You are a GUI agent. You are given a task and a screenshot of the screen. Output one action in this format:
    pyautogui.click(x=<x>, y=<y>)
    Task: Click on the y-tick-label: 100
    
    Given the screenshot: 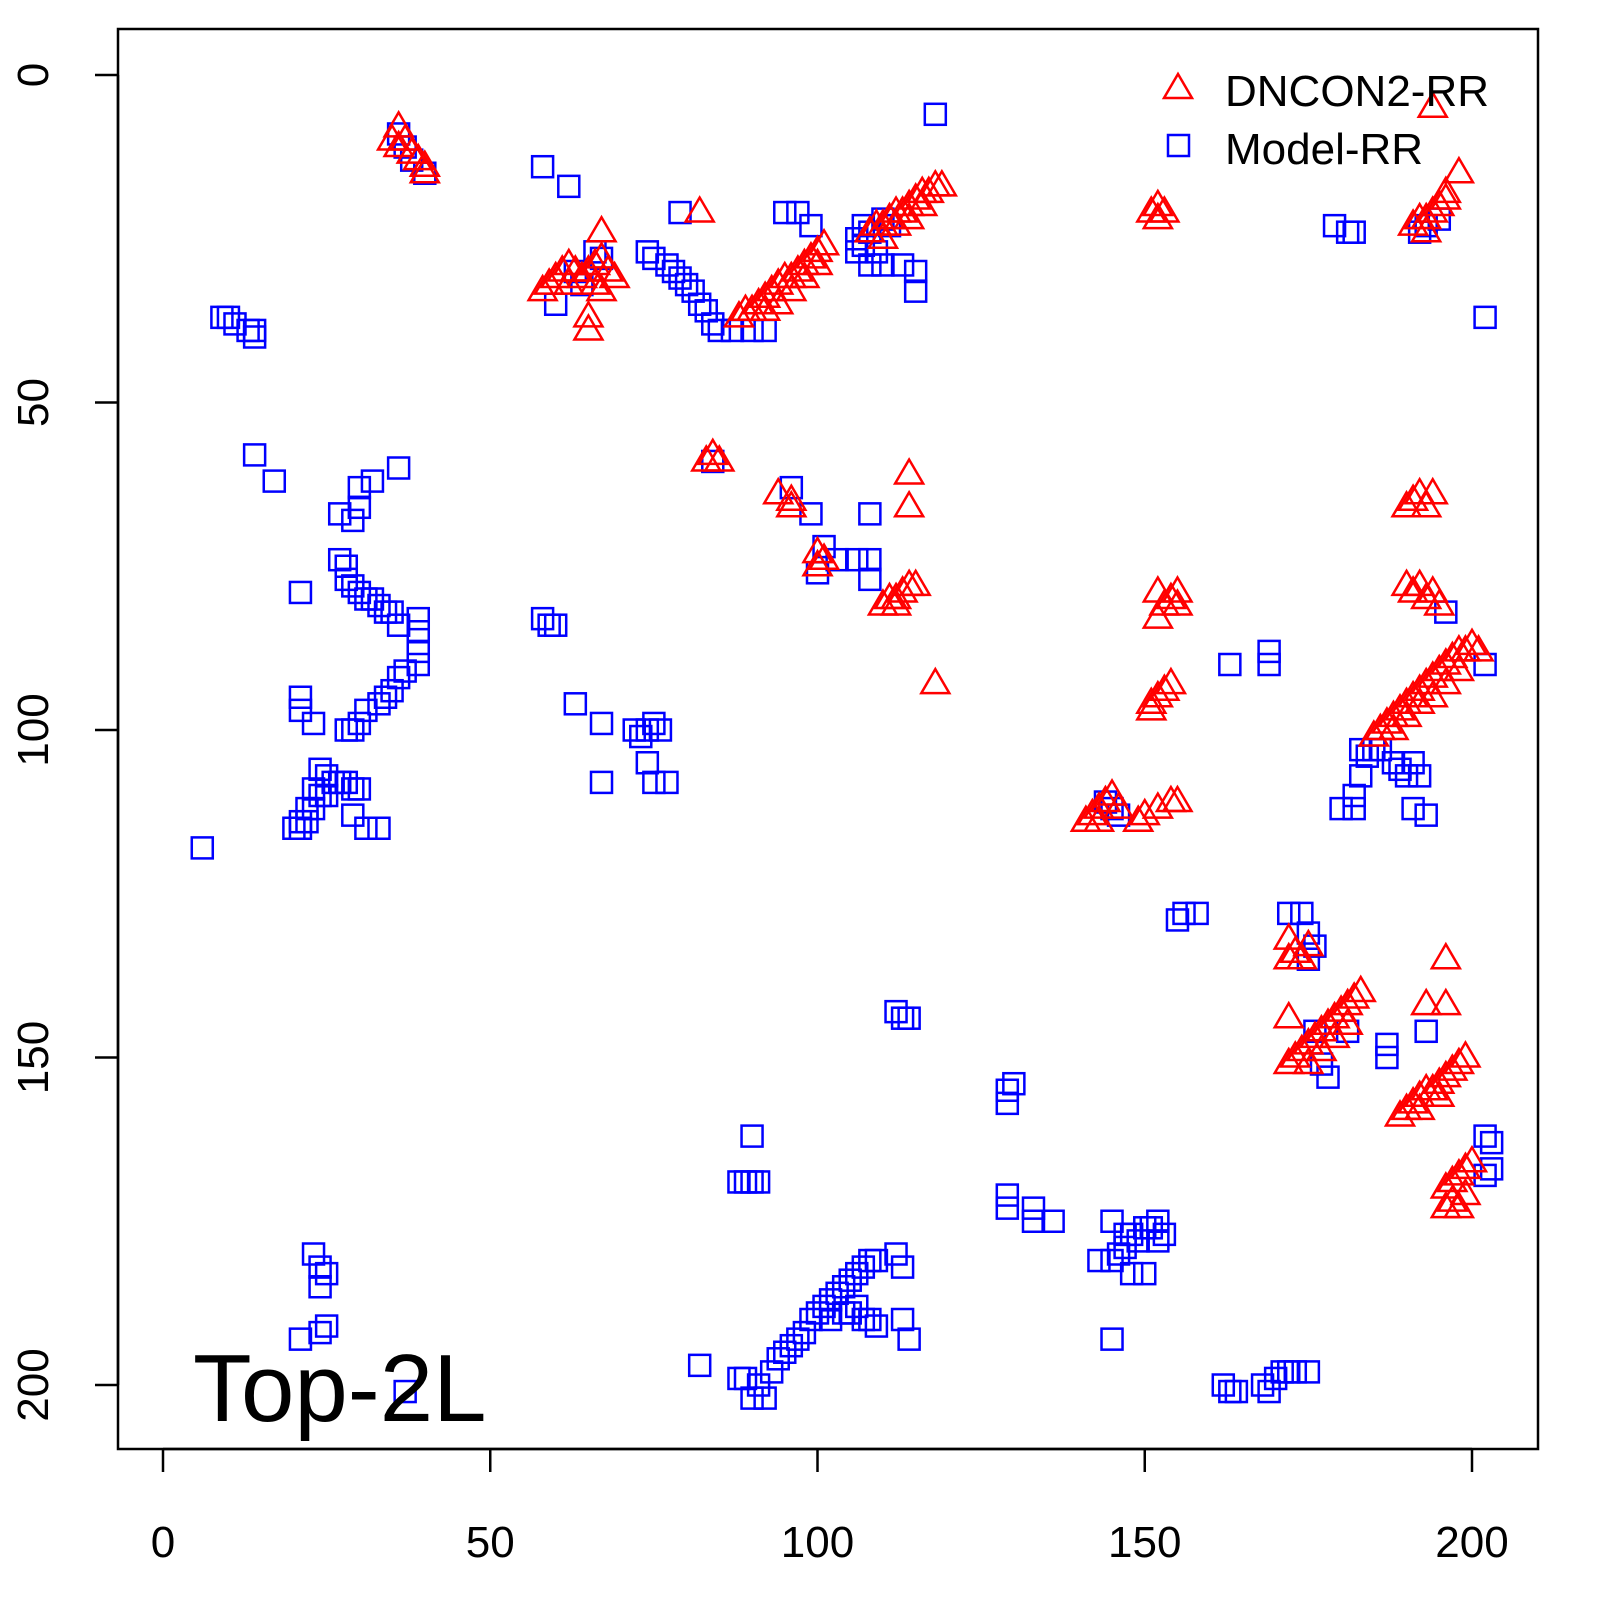 What is the action you would take?
    pyautogui.click(x=33, y=729)
    